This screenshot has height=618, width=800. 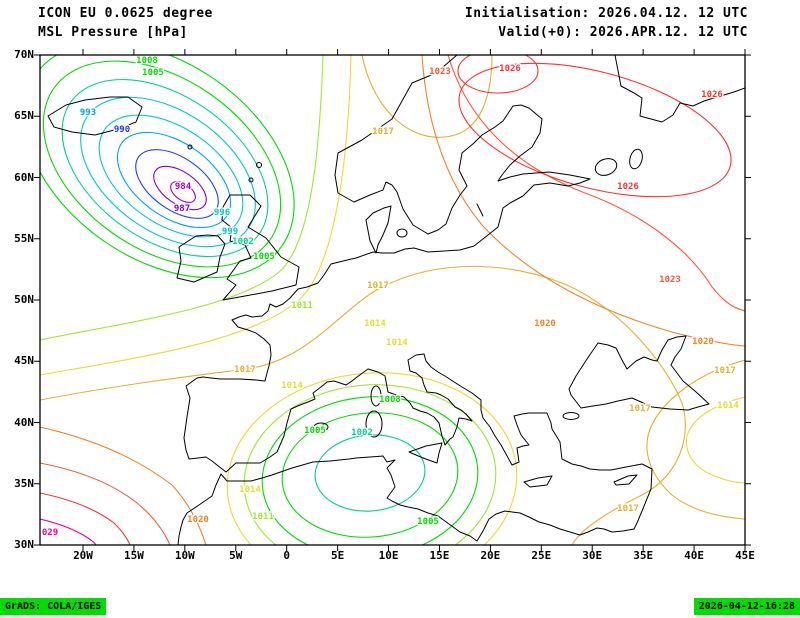 I want to click on isobar-1023-sw, so click(x=105, y=503).